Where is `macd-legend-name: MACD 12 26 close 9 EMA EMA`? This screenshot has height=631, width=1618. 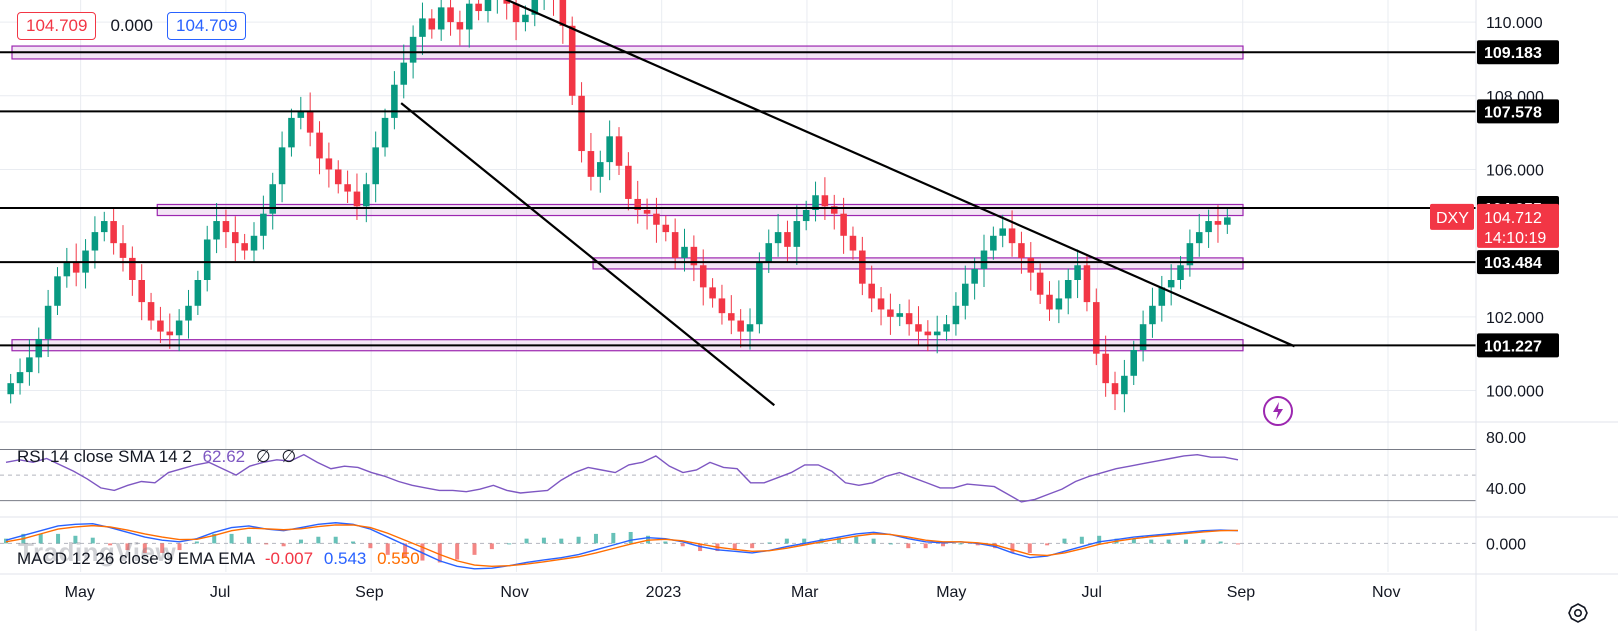 macd-legend-name: MACD 12 26 close 9 EMA EMA is located at coordinates (136, 558).